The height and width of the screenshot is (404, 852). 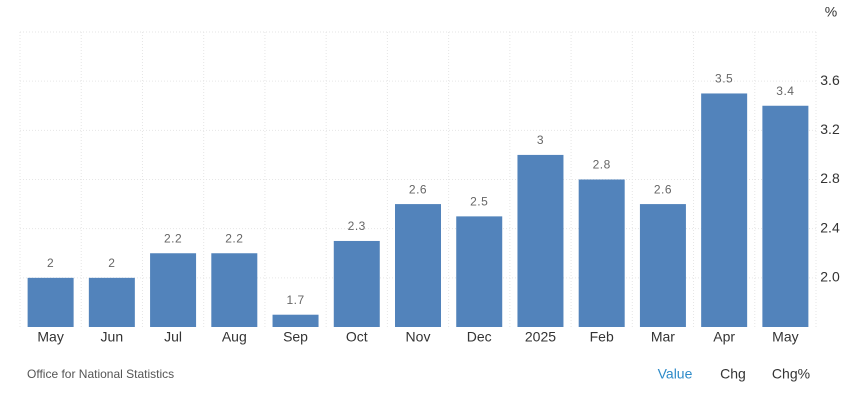 I want to click on x-tick-label: Mar, so click(x=663, y=337).